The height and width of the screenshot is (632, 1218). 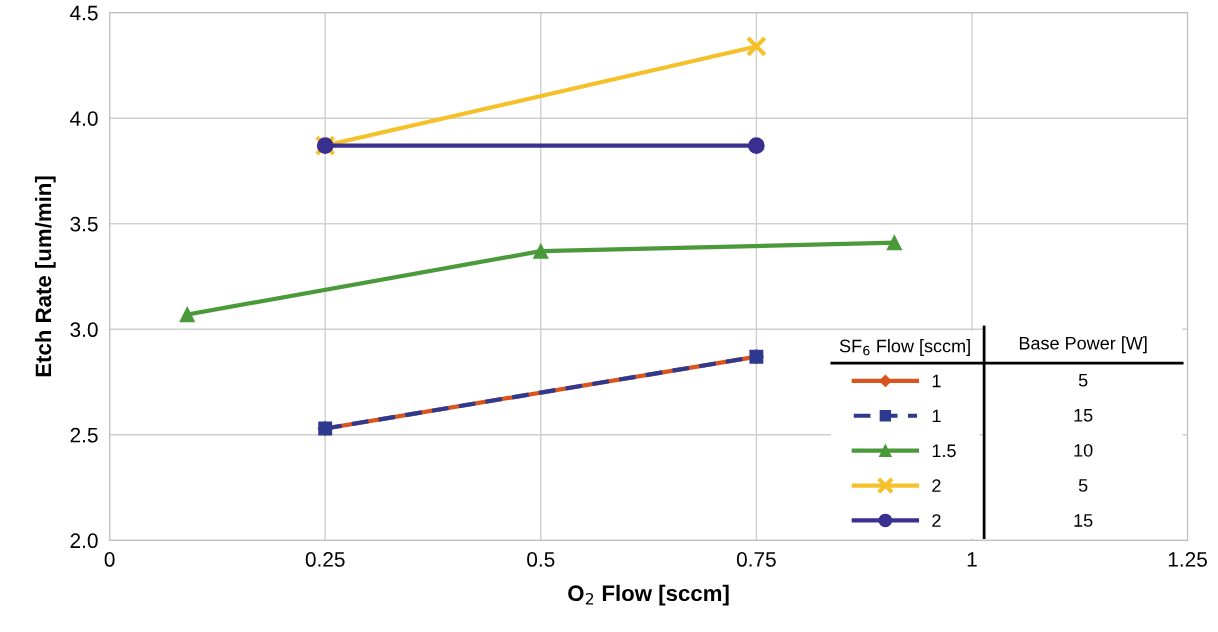 I want to click on annotation: 10, so click(x=1083, y=450).